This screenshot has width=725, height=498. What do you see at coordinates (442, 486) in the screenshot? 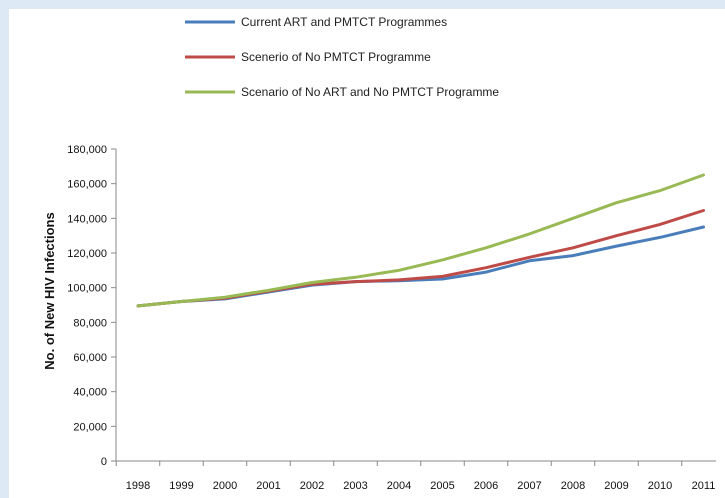
I see `x-tick-label: 2005` at bounding box center [442, 486].